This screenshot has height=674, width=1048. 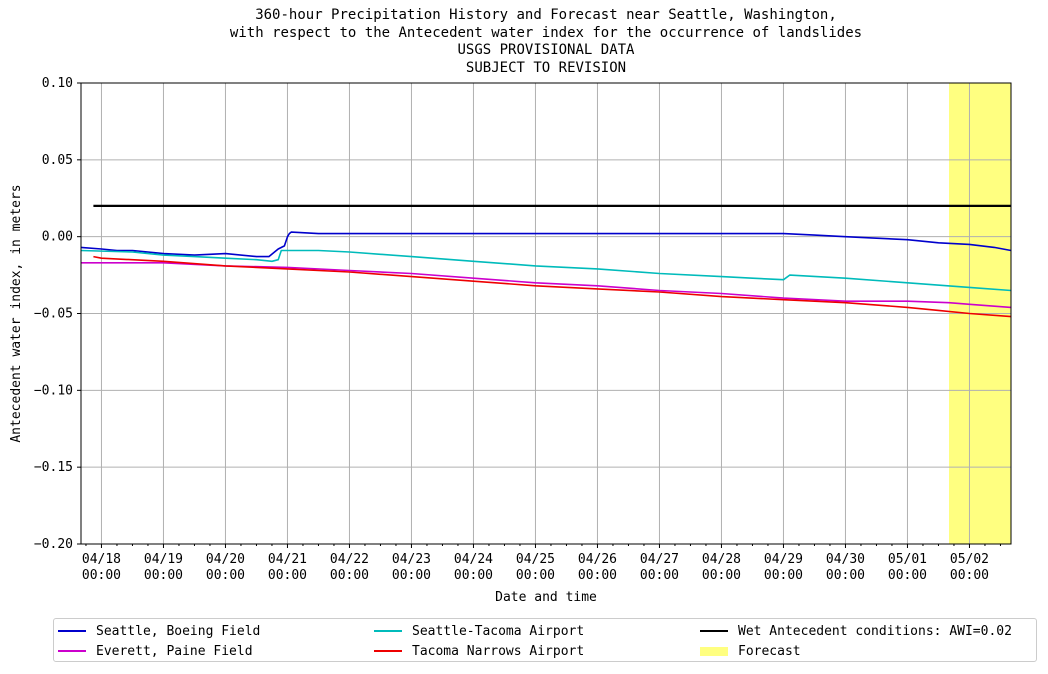 I want to click on series-line-seattle-tacoma-airport, so click(x=546, y=270).